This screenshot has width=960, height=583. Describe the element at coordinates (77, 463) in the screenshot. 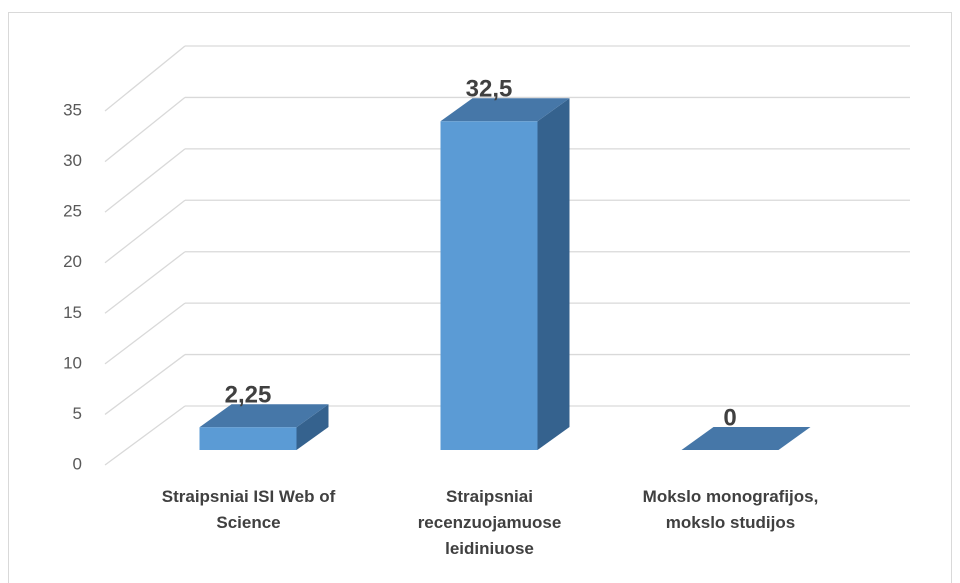

I see `y-tick-label: 0` at that location.